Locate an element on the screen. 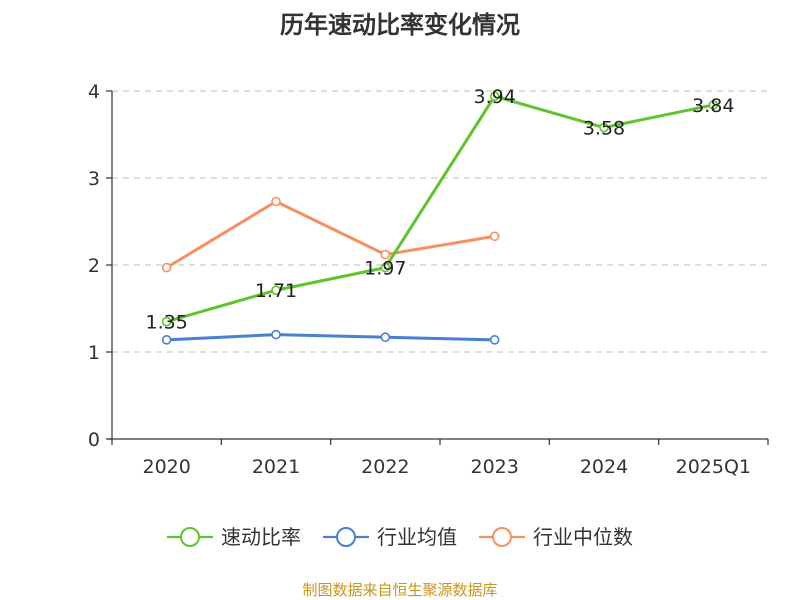 Image resolution: width=800 pixels, height=600 pixels. x-tick-label: 2022 is located at coordinates (385, 467).